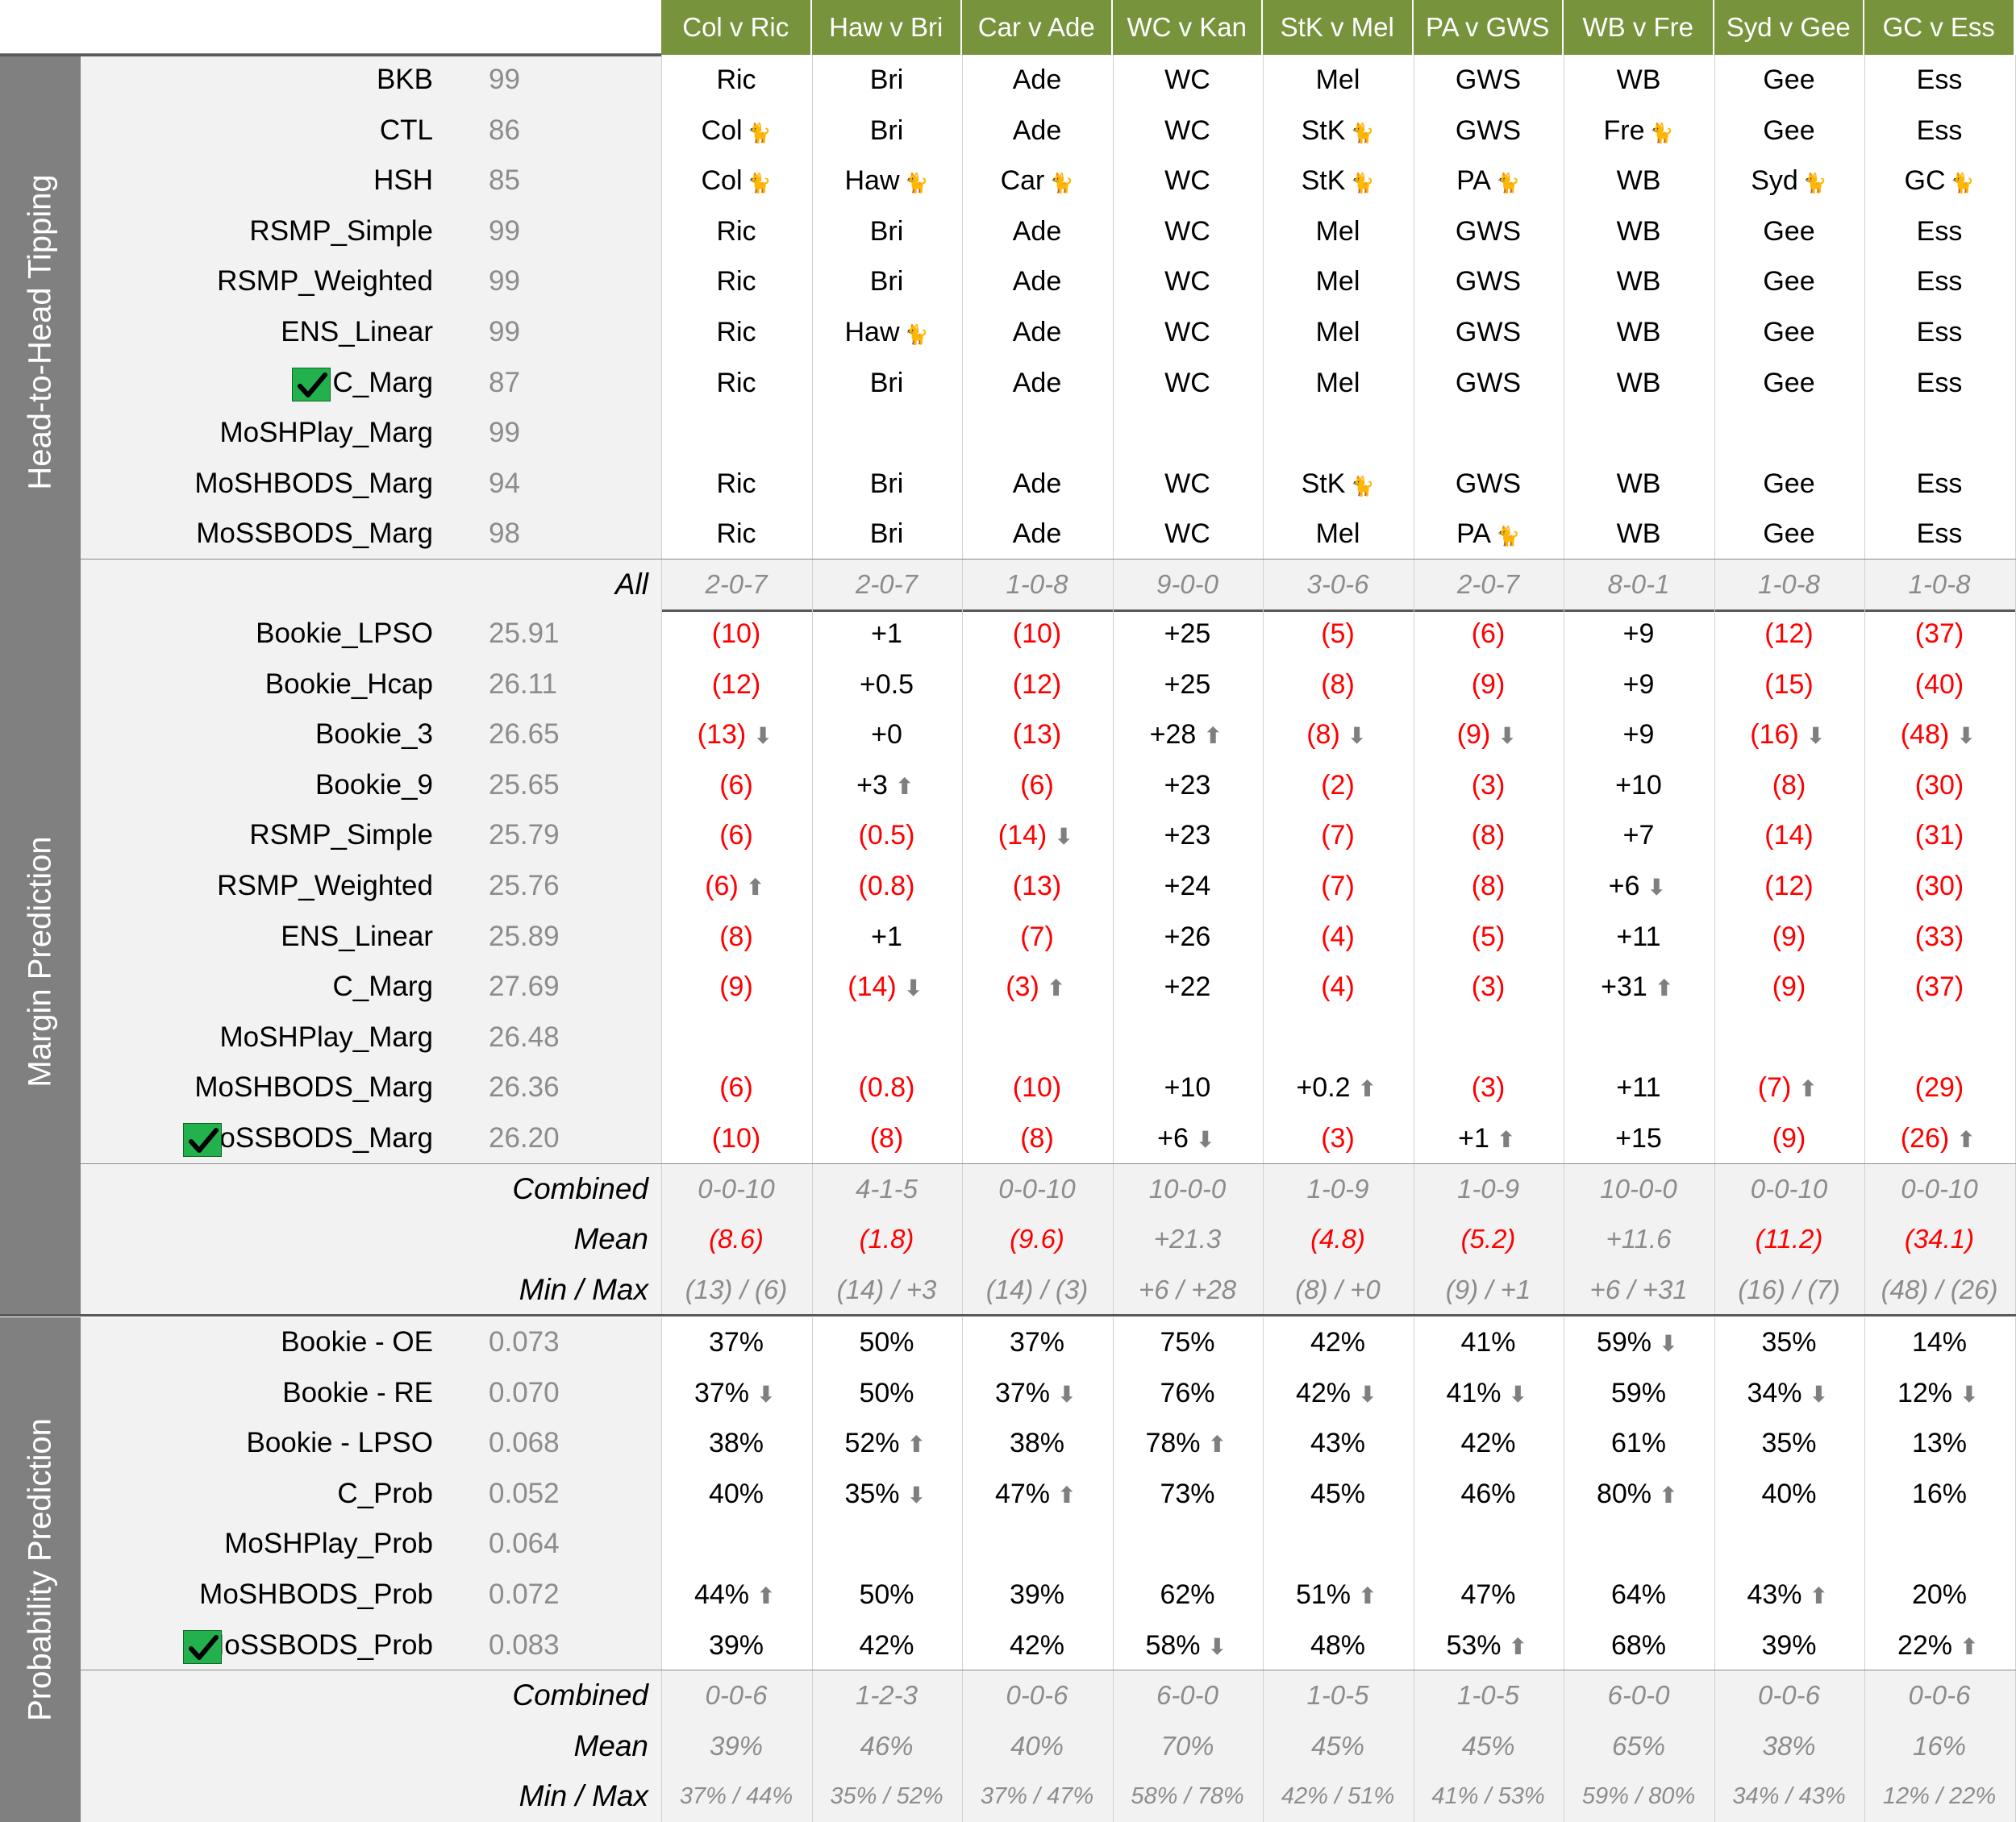 The height and width of the screenshot is (1822, 2016). I want to click on summary-value: (11.2), so click(1789, 1239).